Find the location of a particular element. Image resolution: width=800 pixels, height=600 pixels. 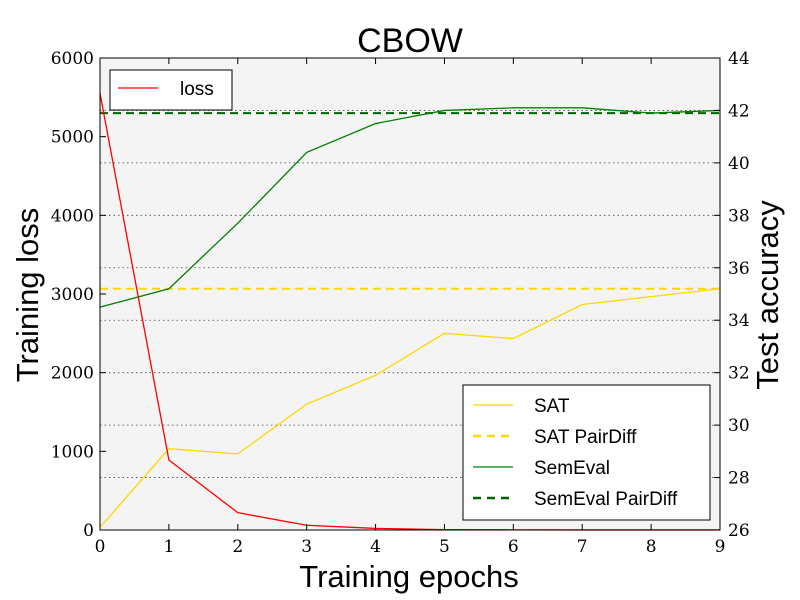

right-y-tick-label: 28 is located at coordinates (739, 479).